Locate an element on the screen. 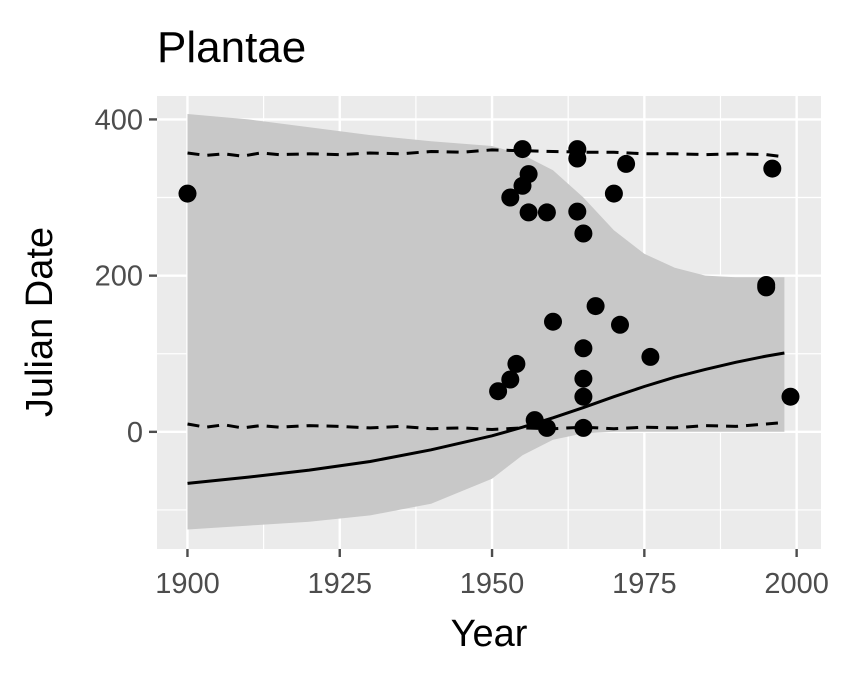  chart-title: Plantae is located at coordinates (231, 47).